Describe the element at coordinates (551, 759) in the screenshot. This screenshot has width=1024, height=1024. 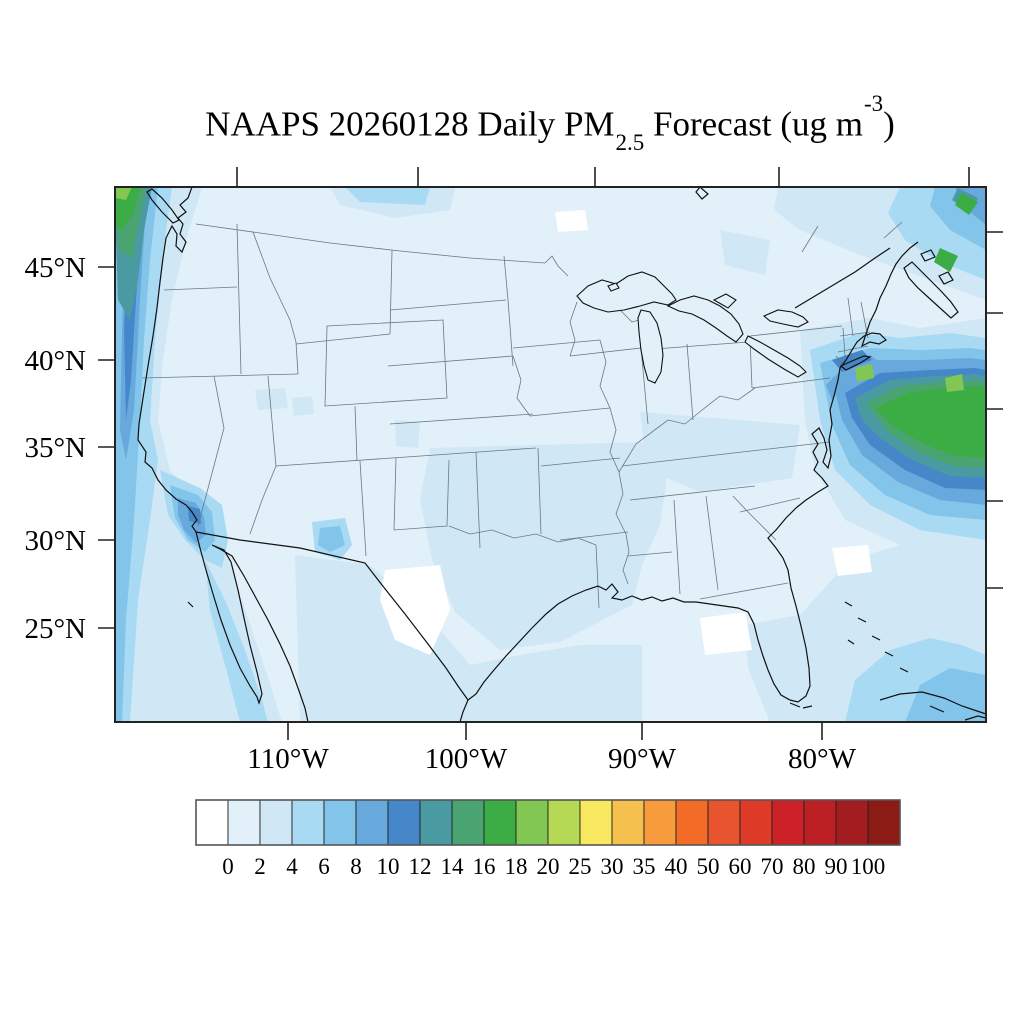
I see `lon-axis: 110°W 100°W 90°W 80°W` at that location.